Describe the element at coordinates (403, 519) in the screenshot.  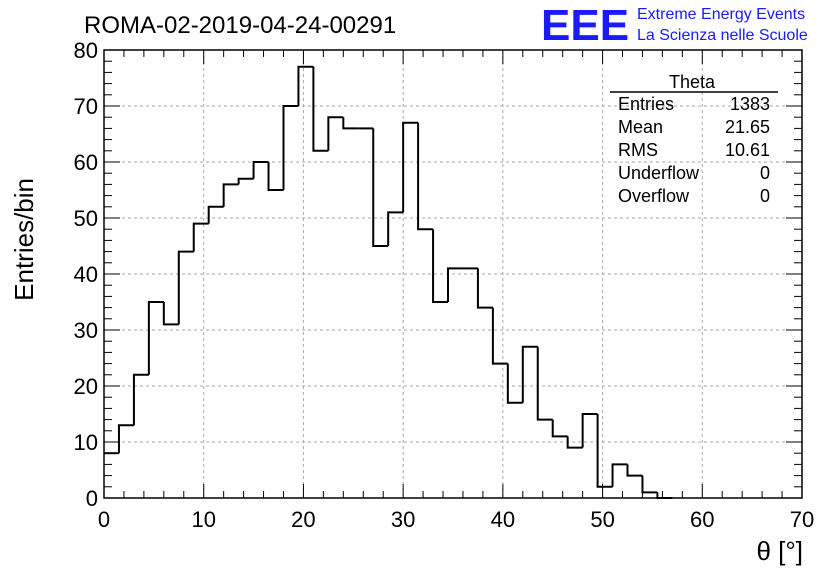
I see `x-tick-label: 30` at that location.